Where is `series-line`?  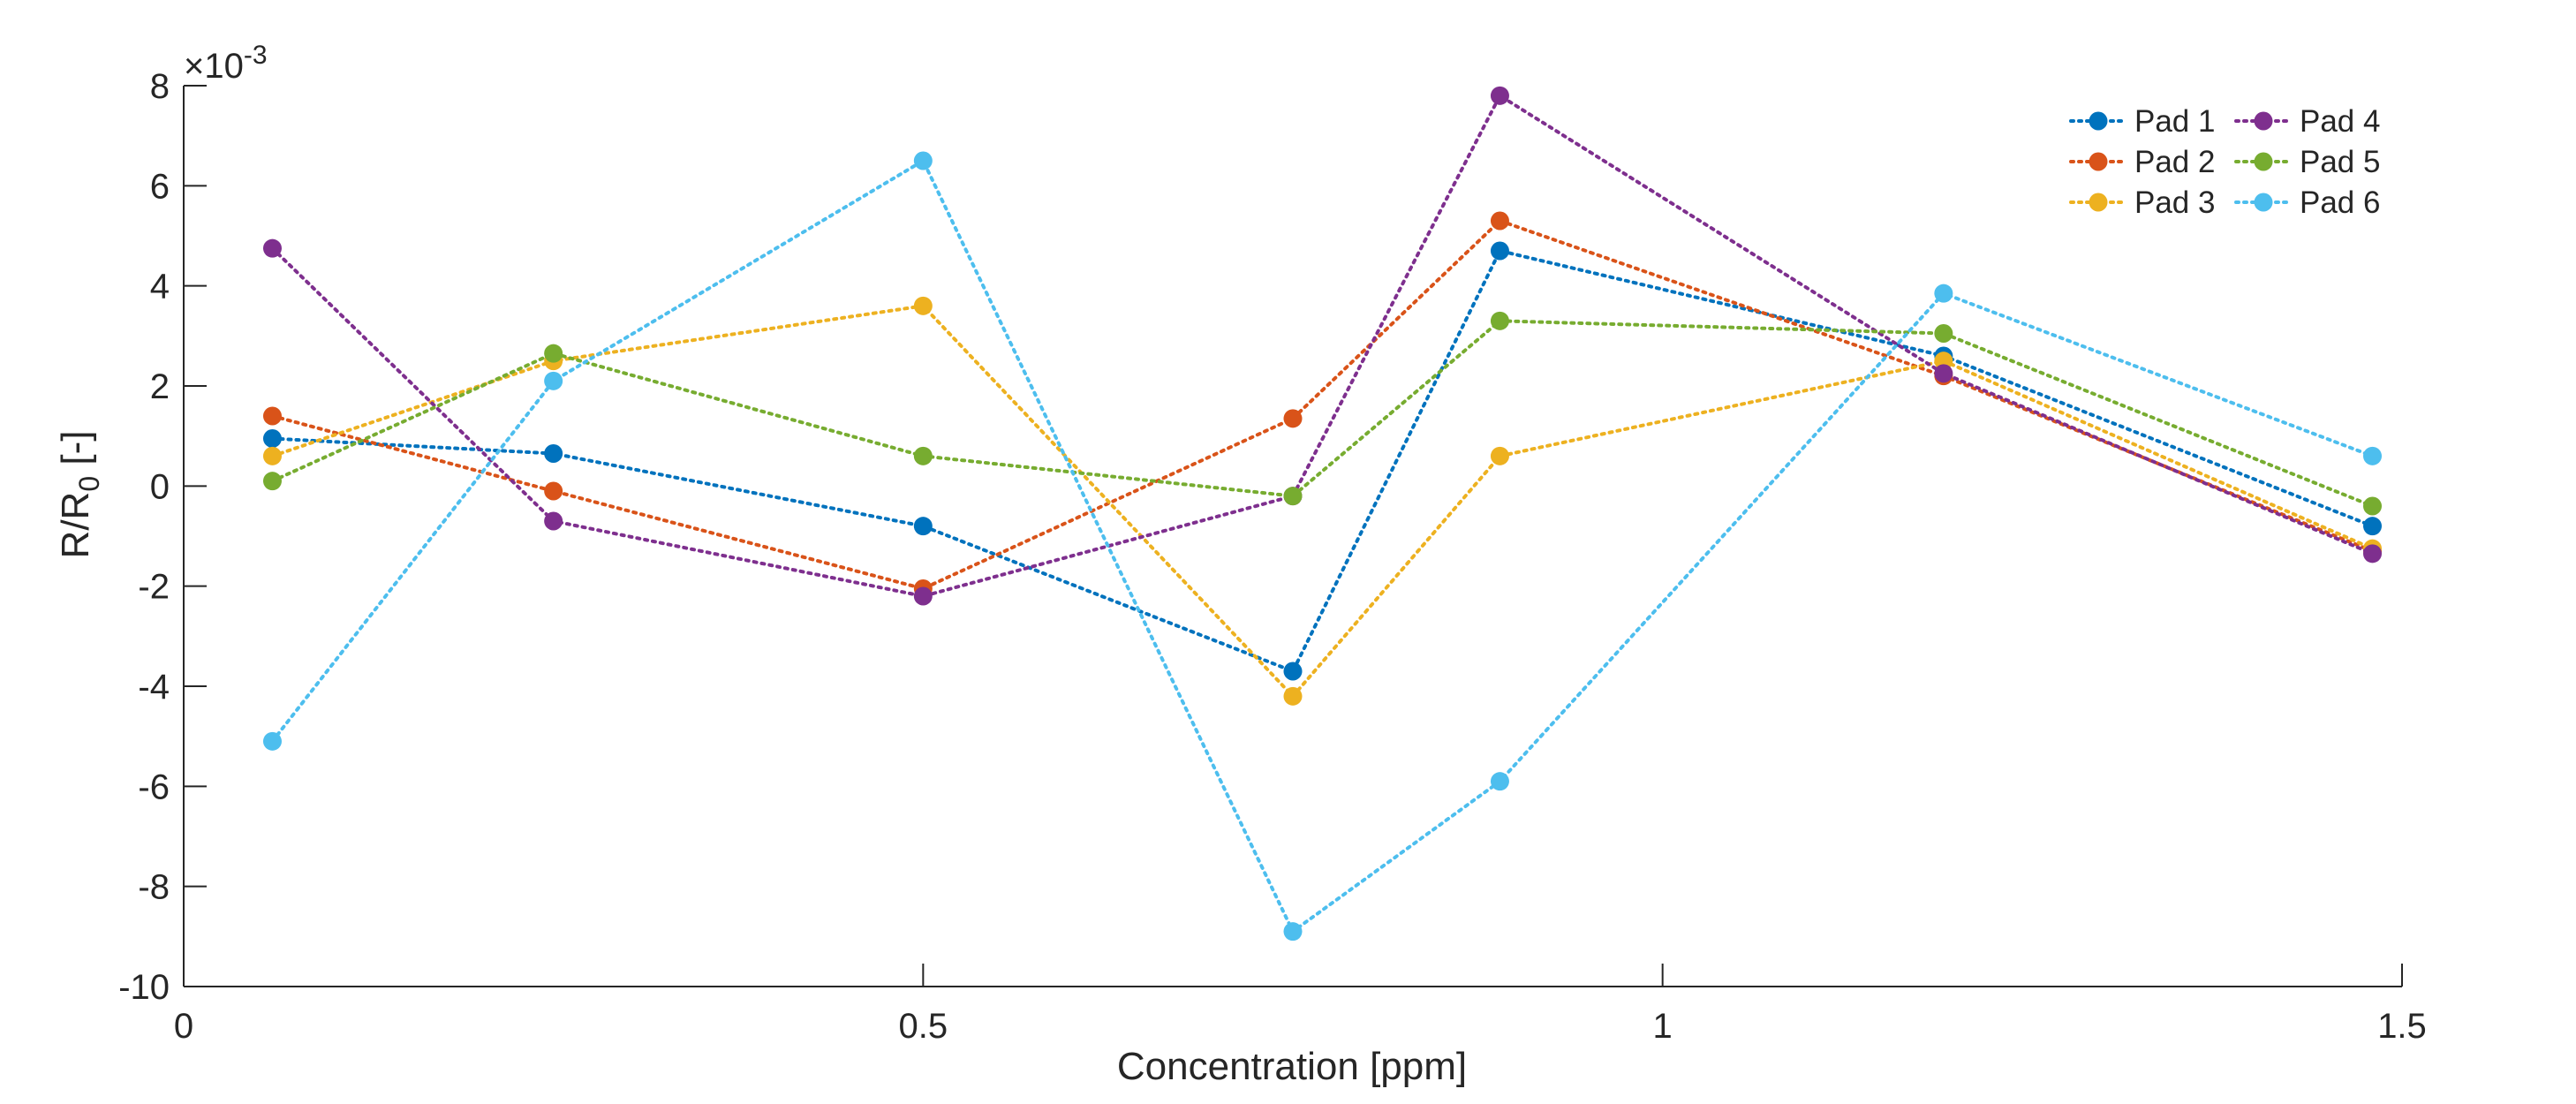 series-line is located at coordinates (1322, 413).